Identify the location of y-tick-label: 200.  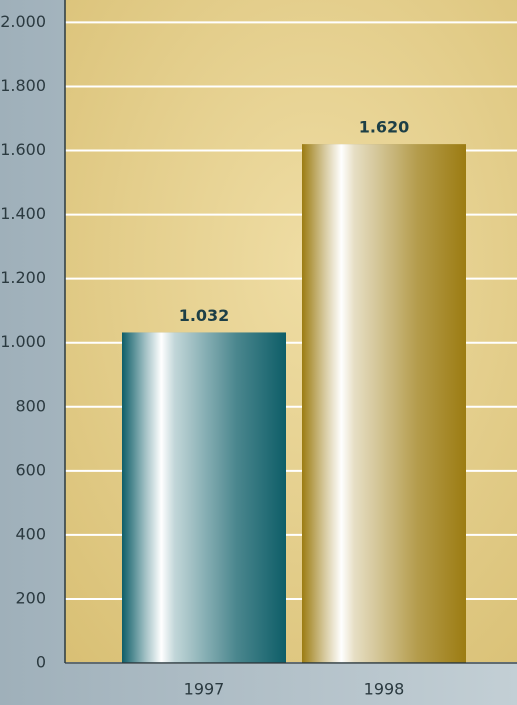
(30, 597).